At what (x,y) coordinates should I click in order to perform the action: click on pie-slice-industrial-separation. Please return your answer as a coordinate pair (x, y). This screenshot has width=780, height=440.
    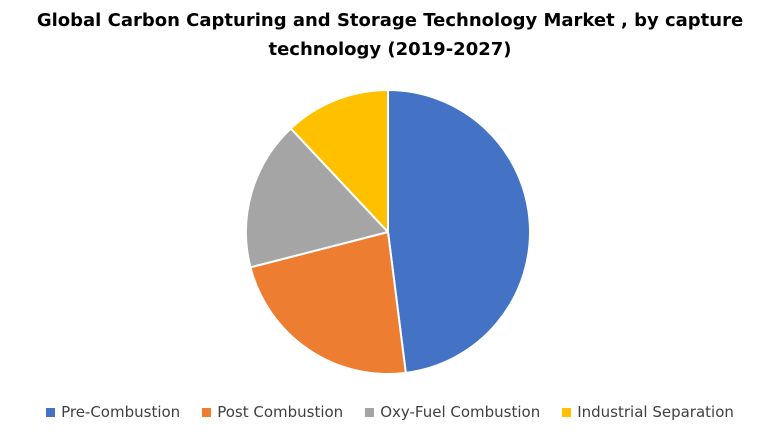
    Looking at the image, I should click on (339, 161).